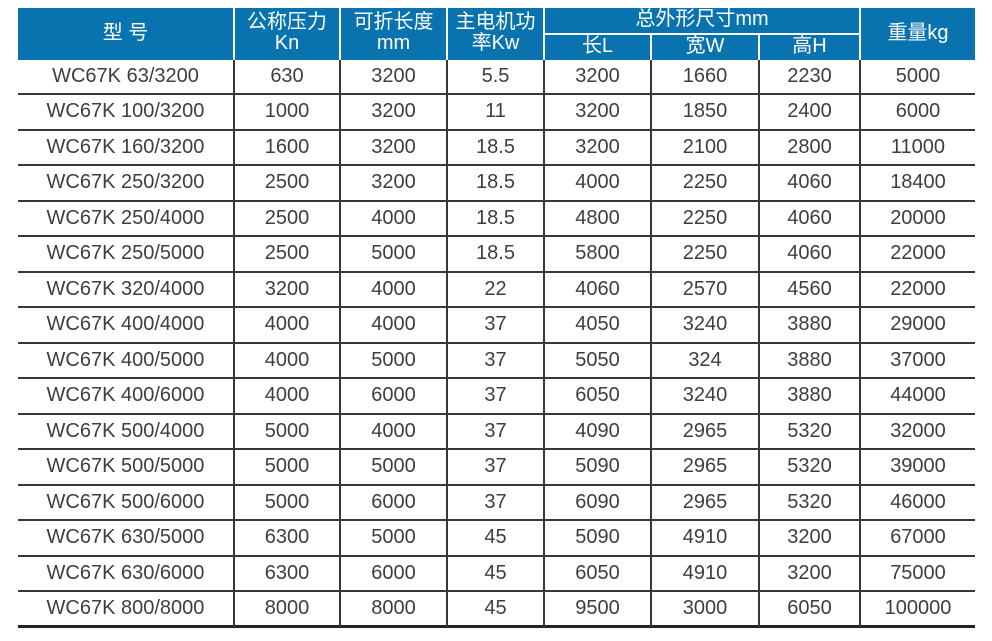 This screenshot has height=641, width=992. Describe the element at coordinates (918, 574) in the screenshot. I see `cell-weight-kg: 75000` at that location.